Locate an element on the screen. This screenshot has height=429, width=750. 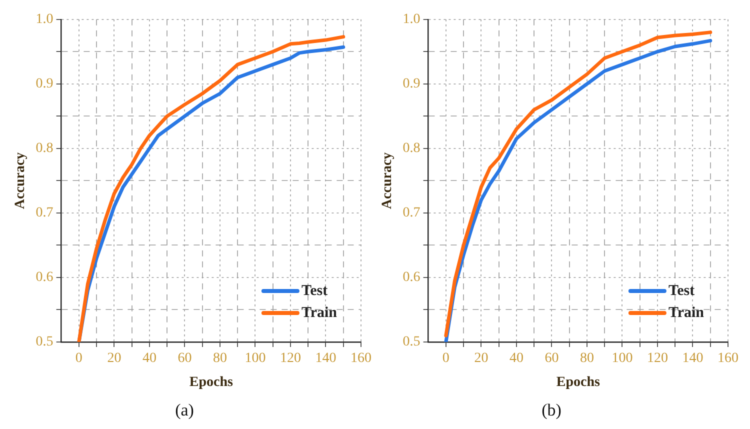
text: (b) is located at coordinates (552, 410).